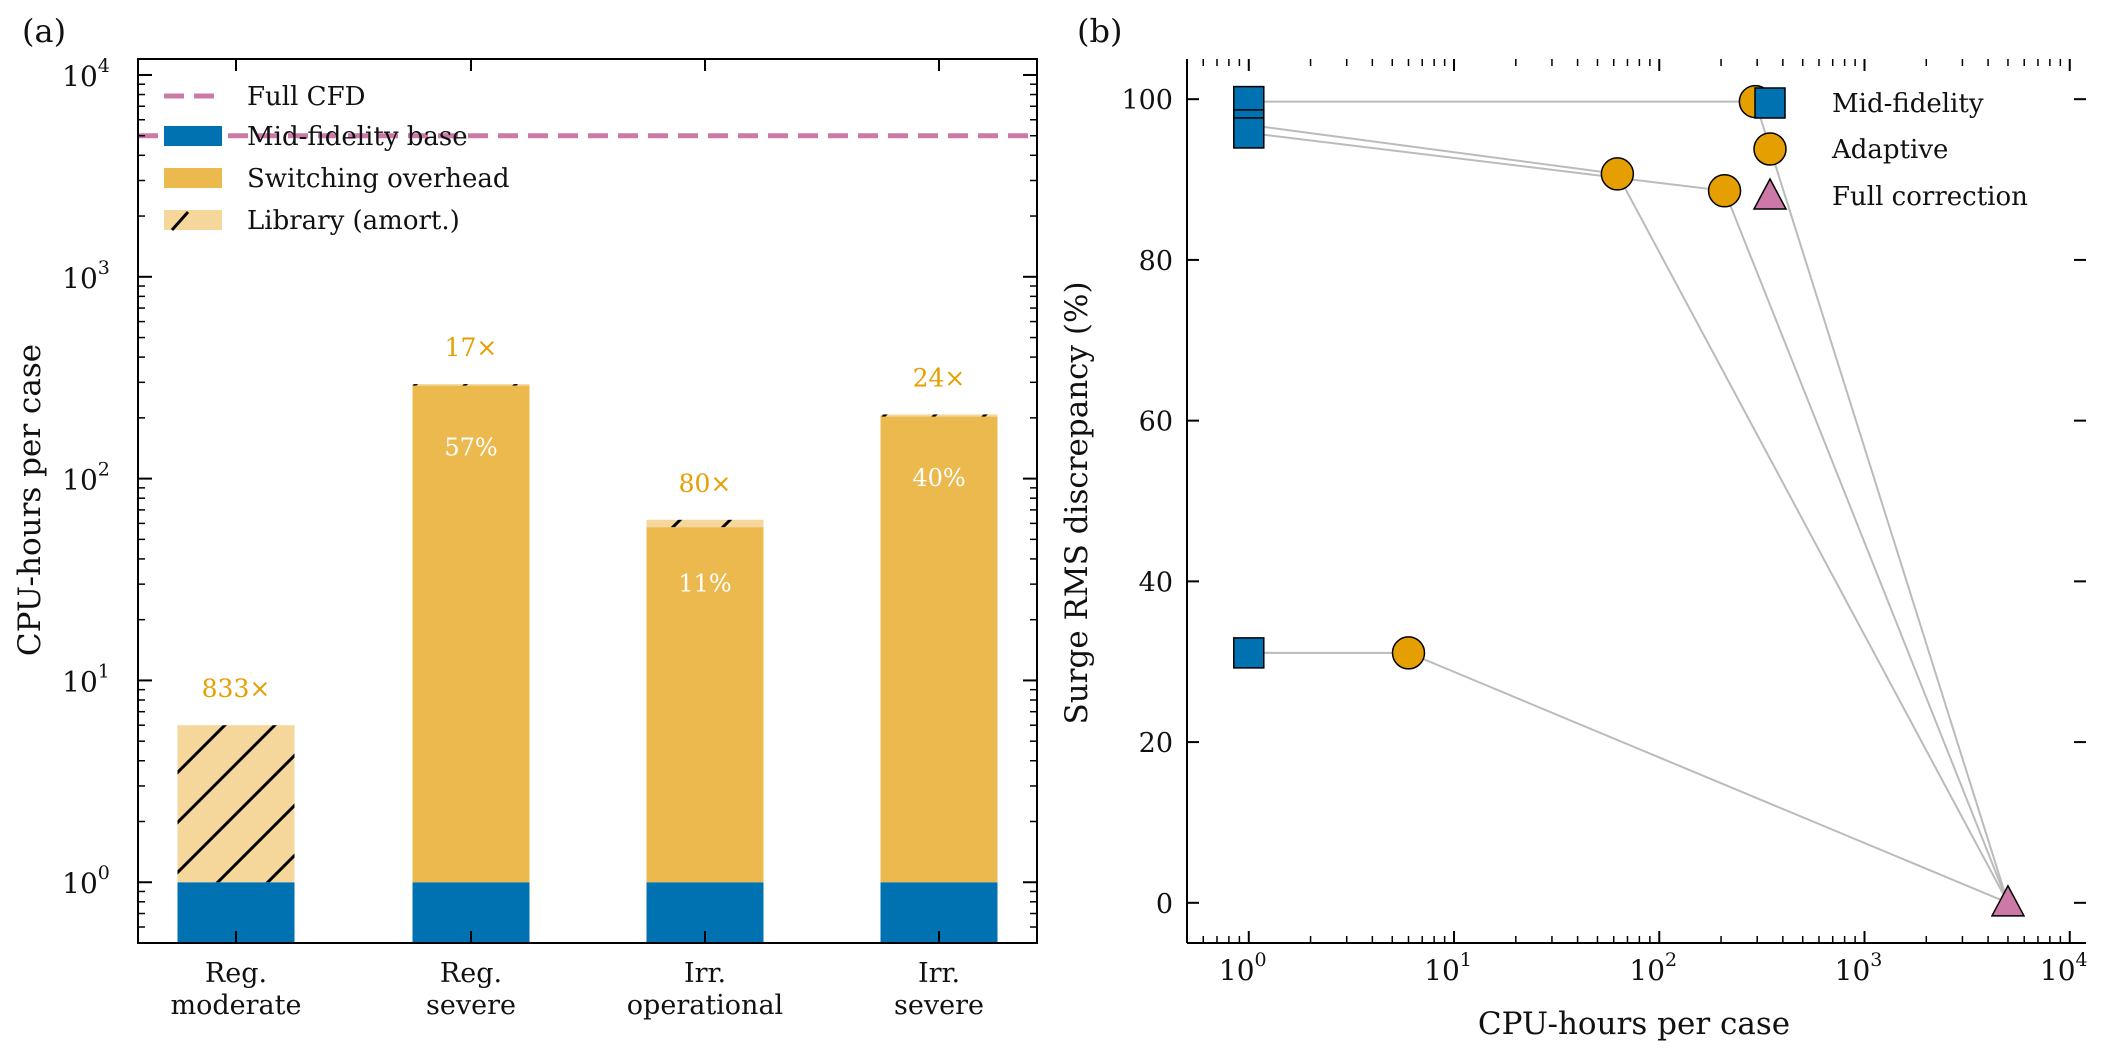  Describe the element at coordinates (236, 688) in the screenshot. I see `speedup-label: 833×` at that location.